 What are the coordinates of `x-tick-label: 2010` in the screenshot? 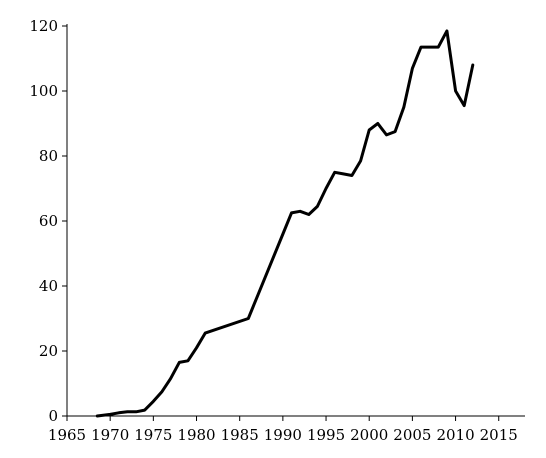 It's located at (455, 435).